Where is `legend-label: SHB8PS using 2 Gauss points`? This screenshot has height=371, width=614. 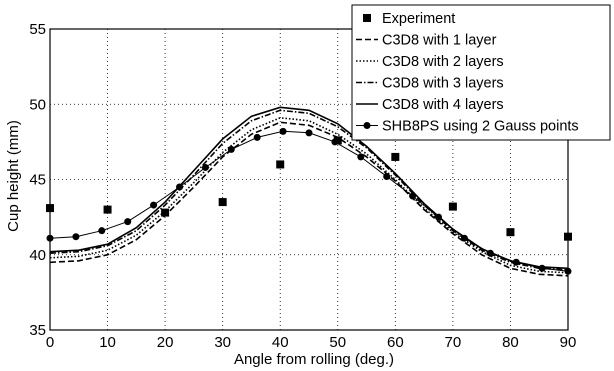 legend-label: SHB8PS using 2 Gauss points is located at coordinates (480, 127).